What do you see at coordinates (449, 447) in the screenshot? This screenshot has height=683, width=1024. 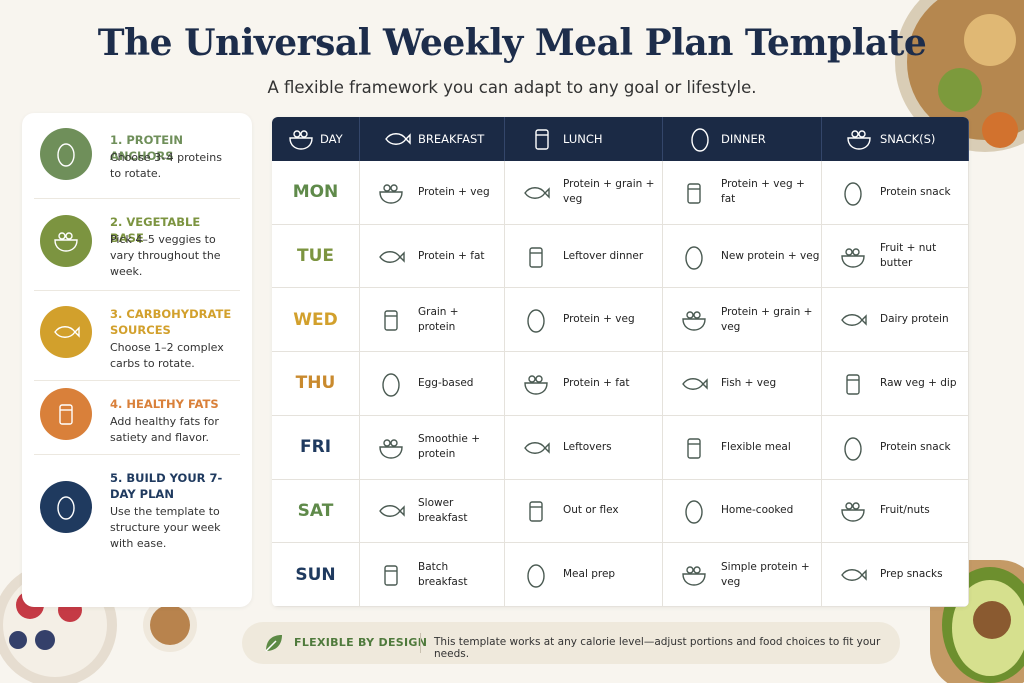 I see `meal-text: Smoothie + protein` at bounding box center [449, 447].